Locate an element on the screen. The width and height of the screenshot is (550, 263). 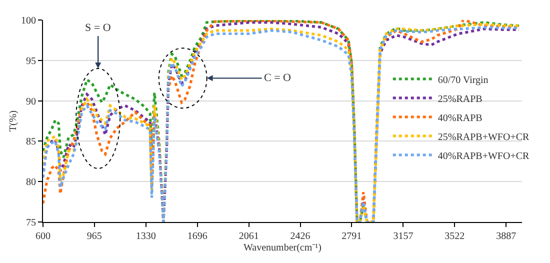
x-axis-title: Wavenumber(cm⁻¹) is located at coordinates (283, 248).